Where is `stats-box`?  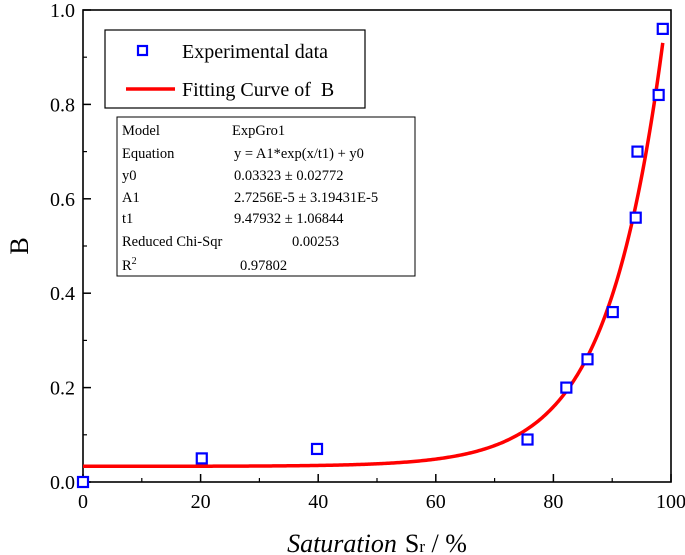 stats-box is located at coordinates (266, 196).